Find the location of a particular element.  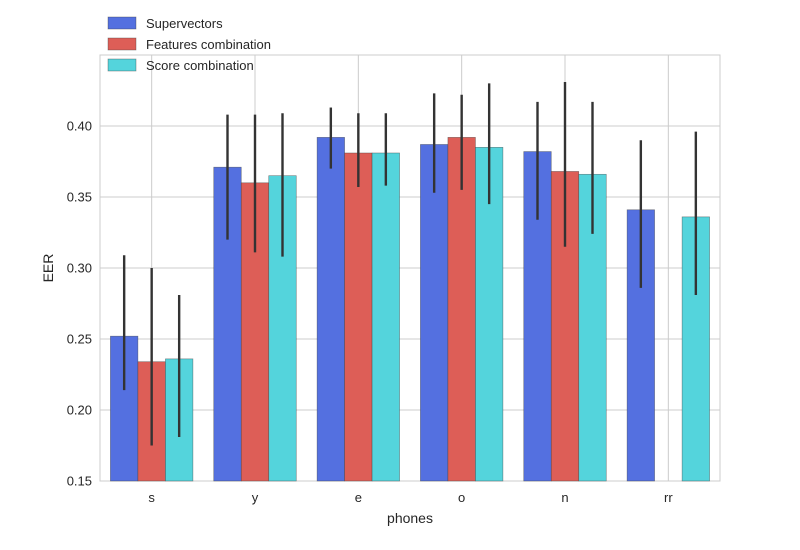

y-axis-label: EER is located at coordinates (48, 268).